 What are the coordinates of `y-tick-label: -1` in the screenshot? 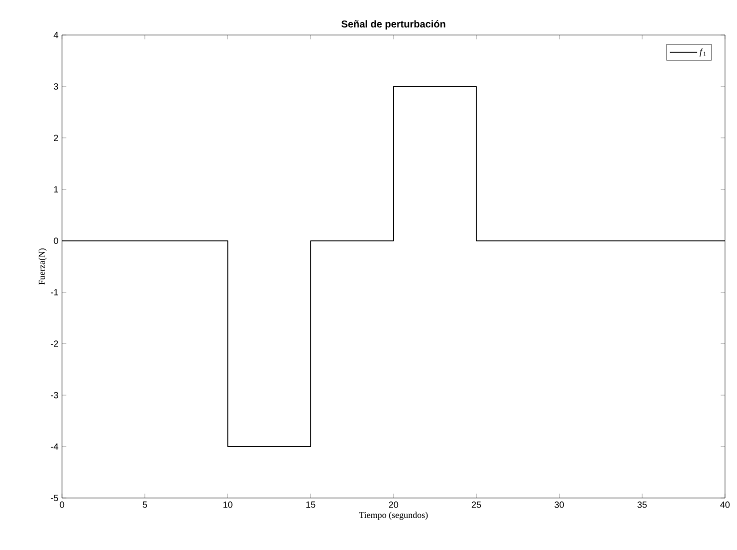 It's located at (54, 292).